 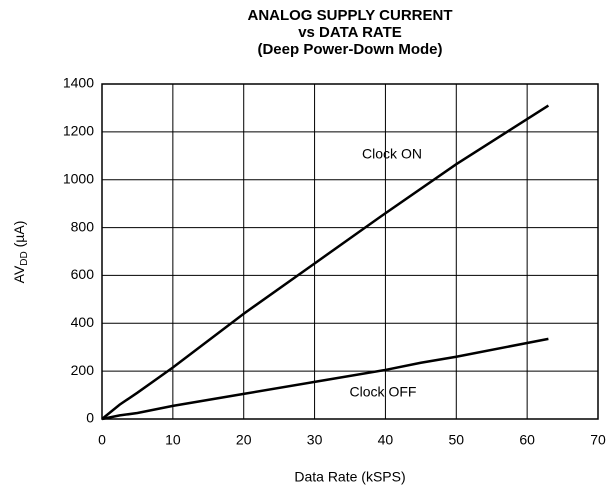 I want to click on x-tick-label: 20, so click(x=244, y=440).